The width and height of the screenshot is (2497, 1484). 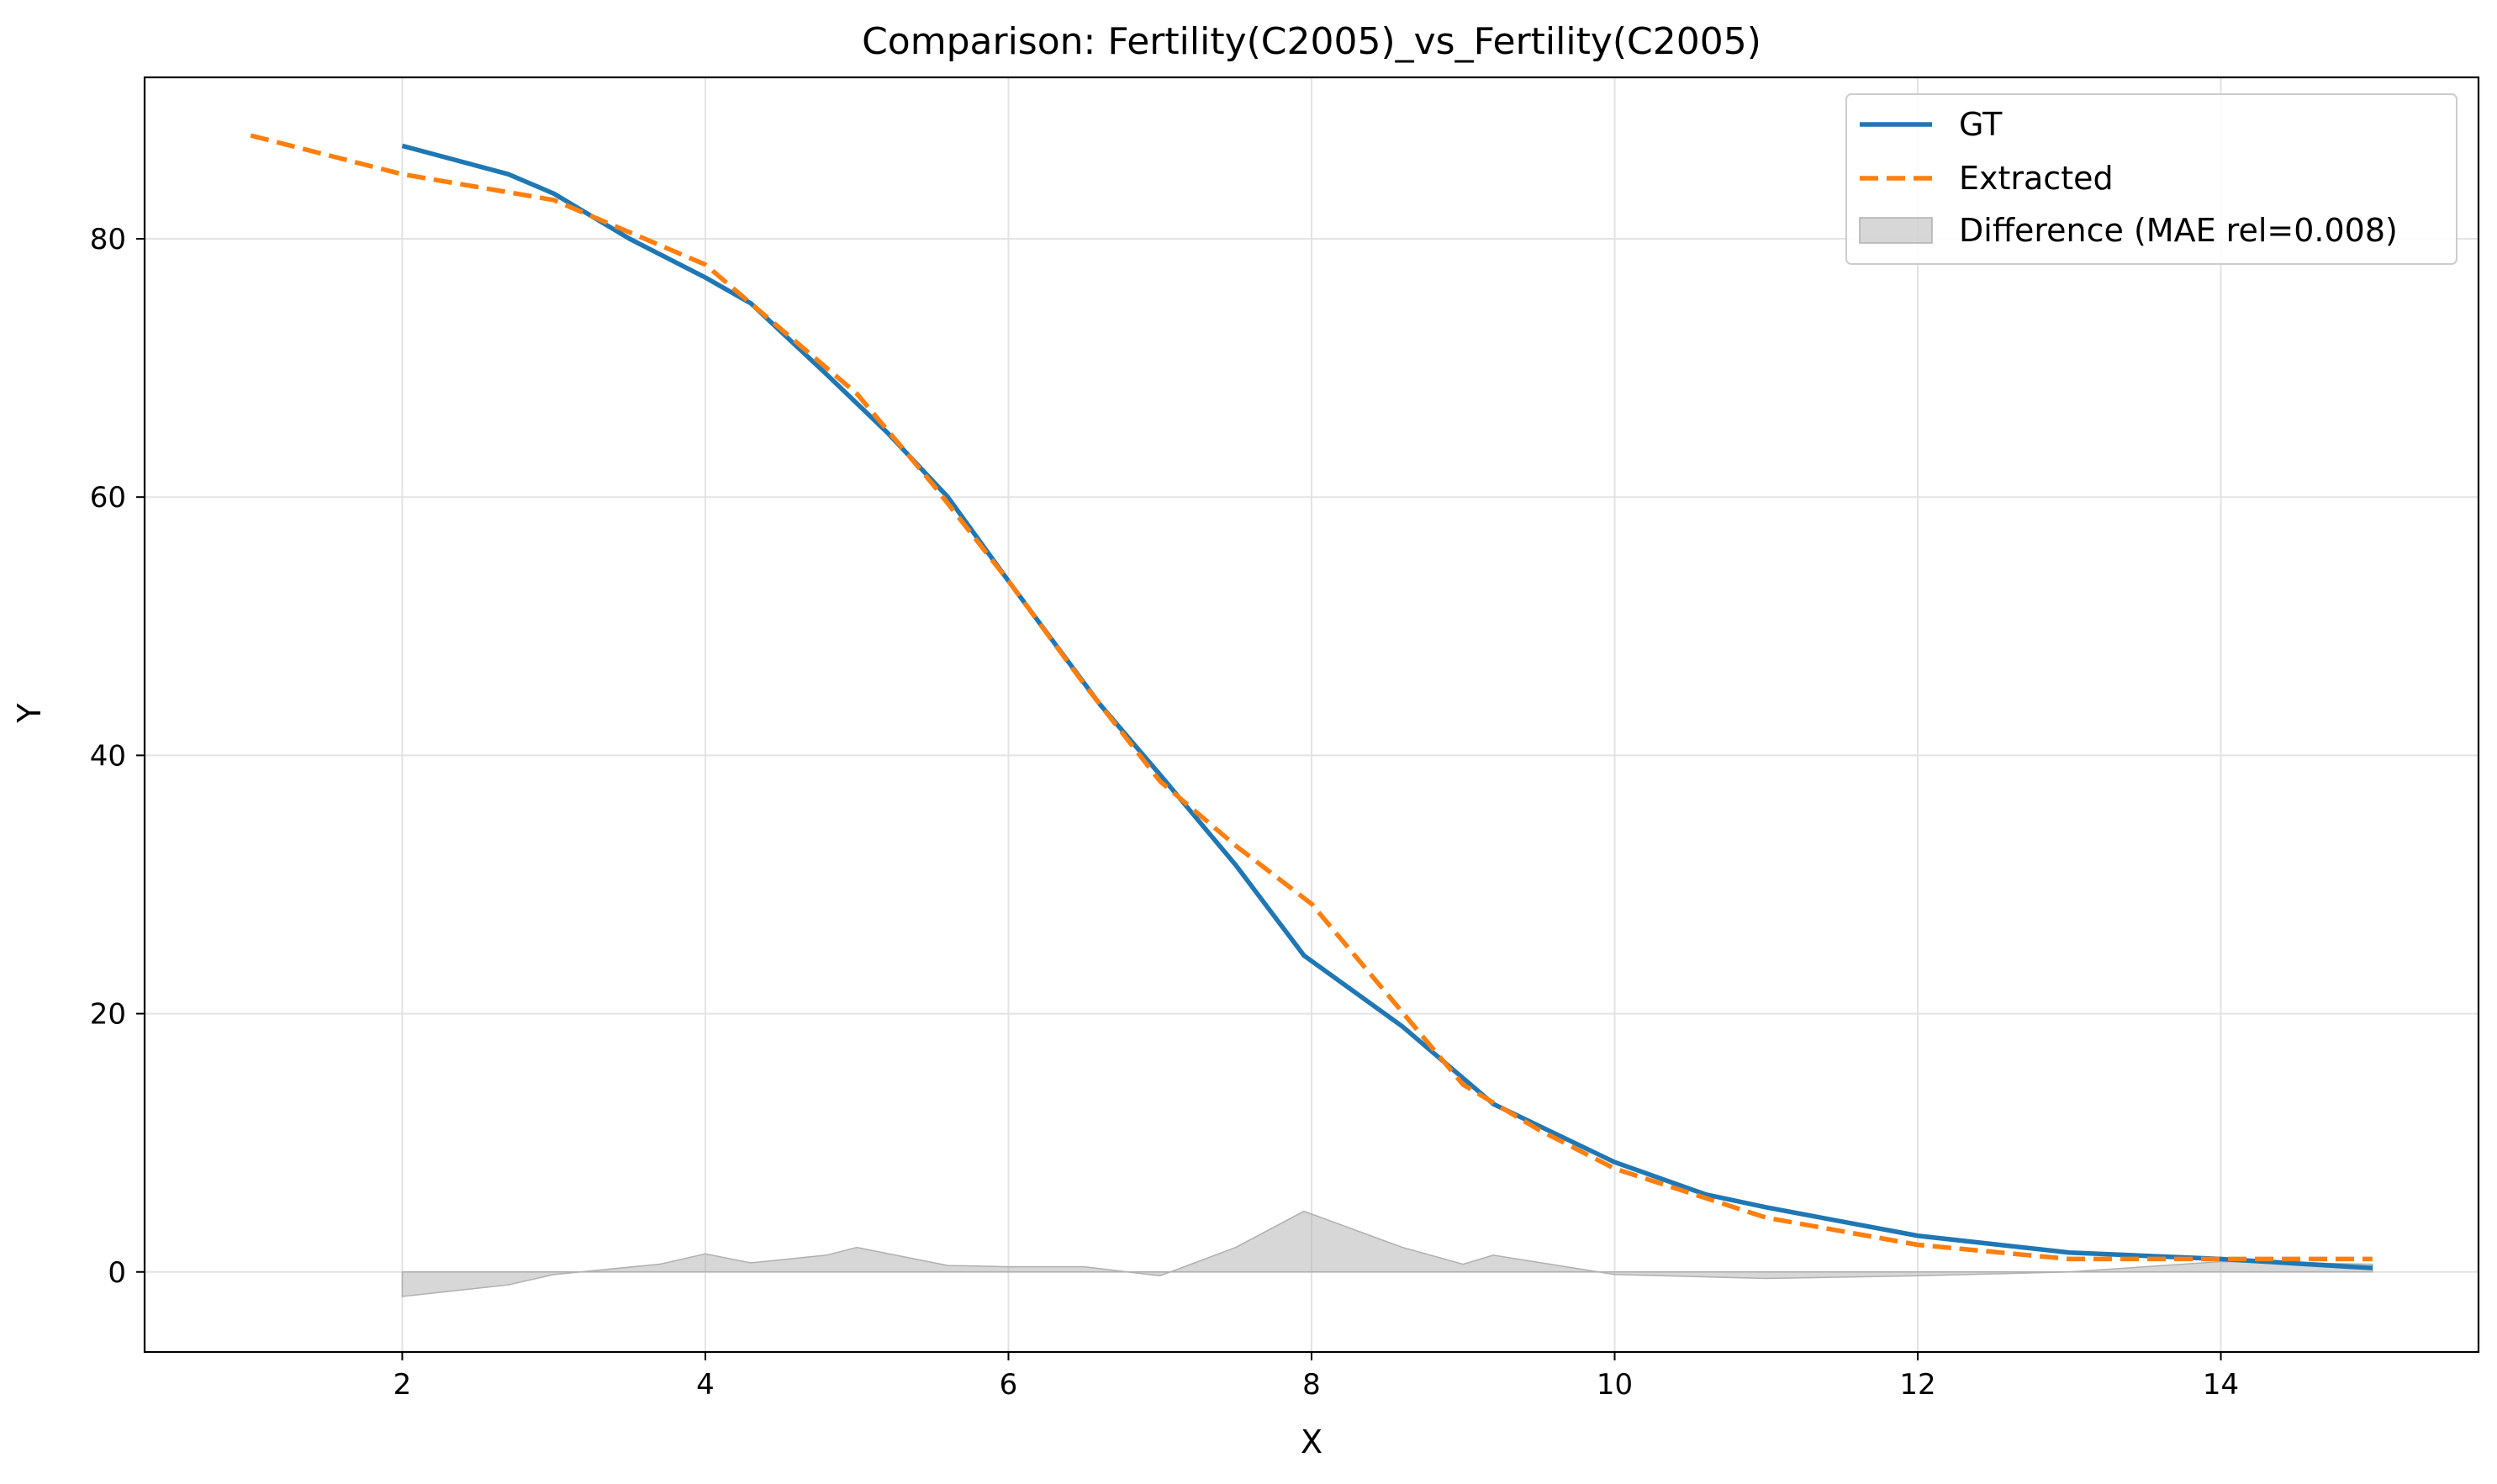 What do you see at coordinates (29, 713) in the screenshot?
I see `y-axis-label: Y` at bounding box center [29, 713].